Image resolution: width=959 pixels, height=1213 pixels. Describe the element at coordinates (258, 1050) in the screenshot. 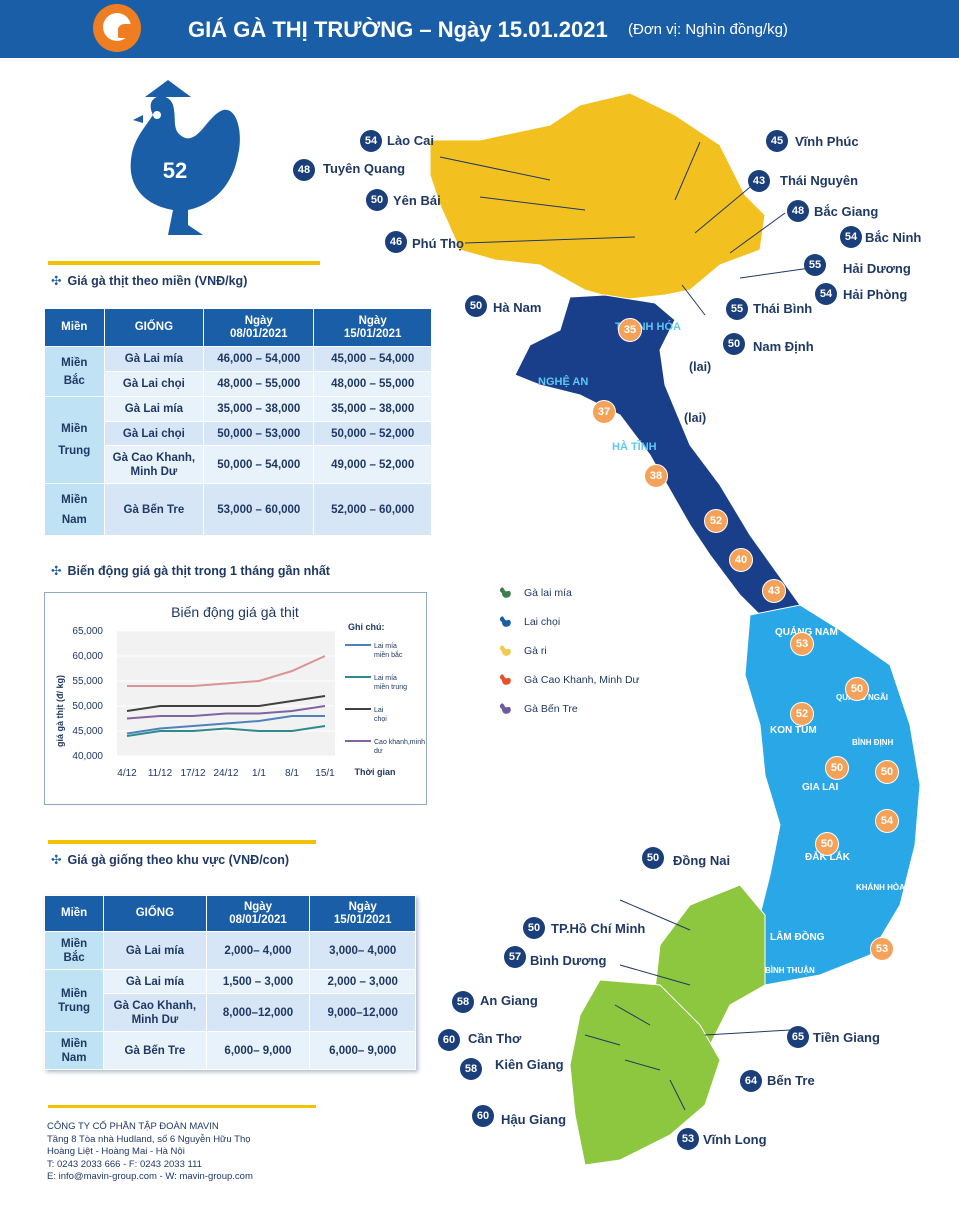

I see `price-cell: 6,000– 9,000` at that location.